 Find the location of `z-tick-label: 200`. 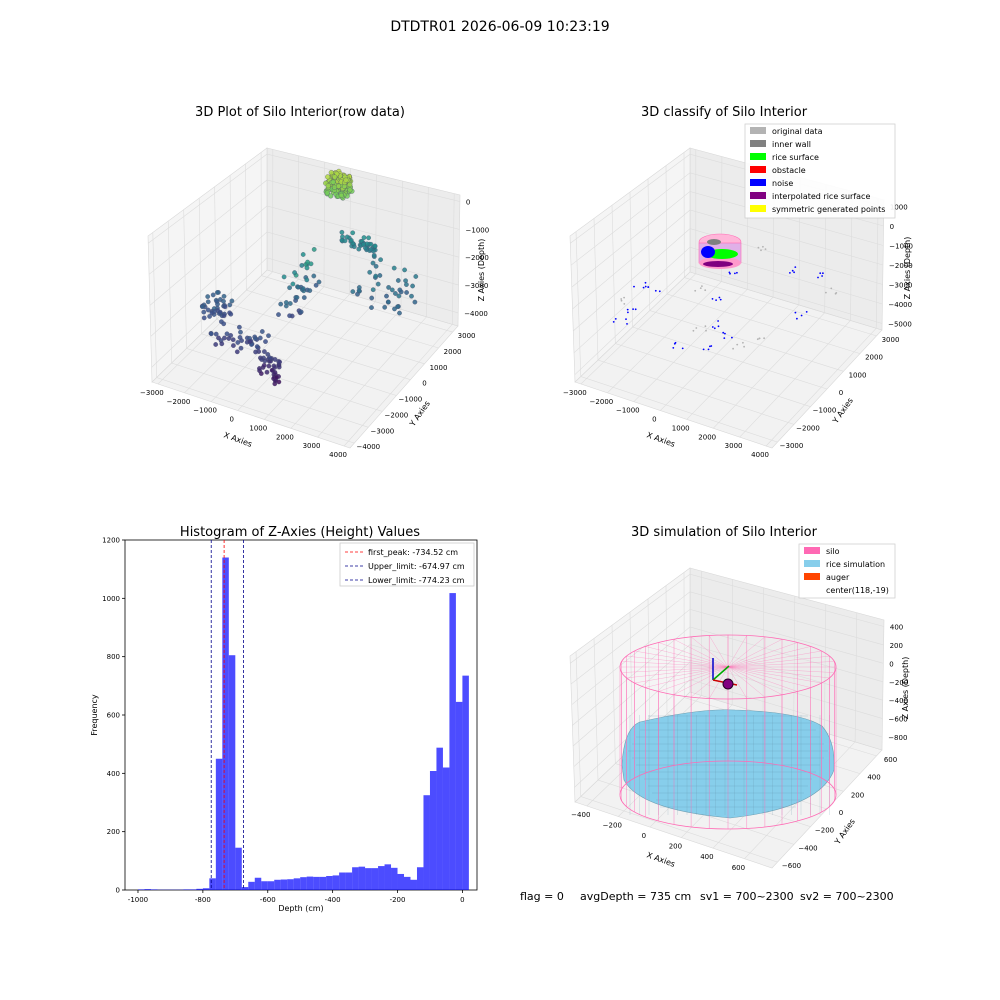

z-tick-label: 200 is located at coordinates (896, 646).